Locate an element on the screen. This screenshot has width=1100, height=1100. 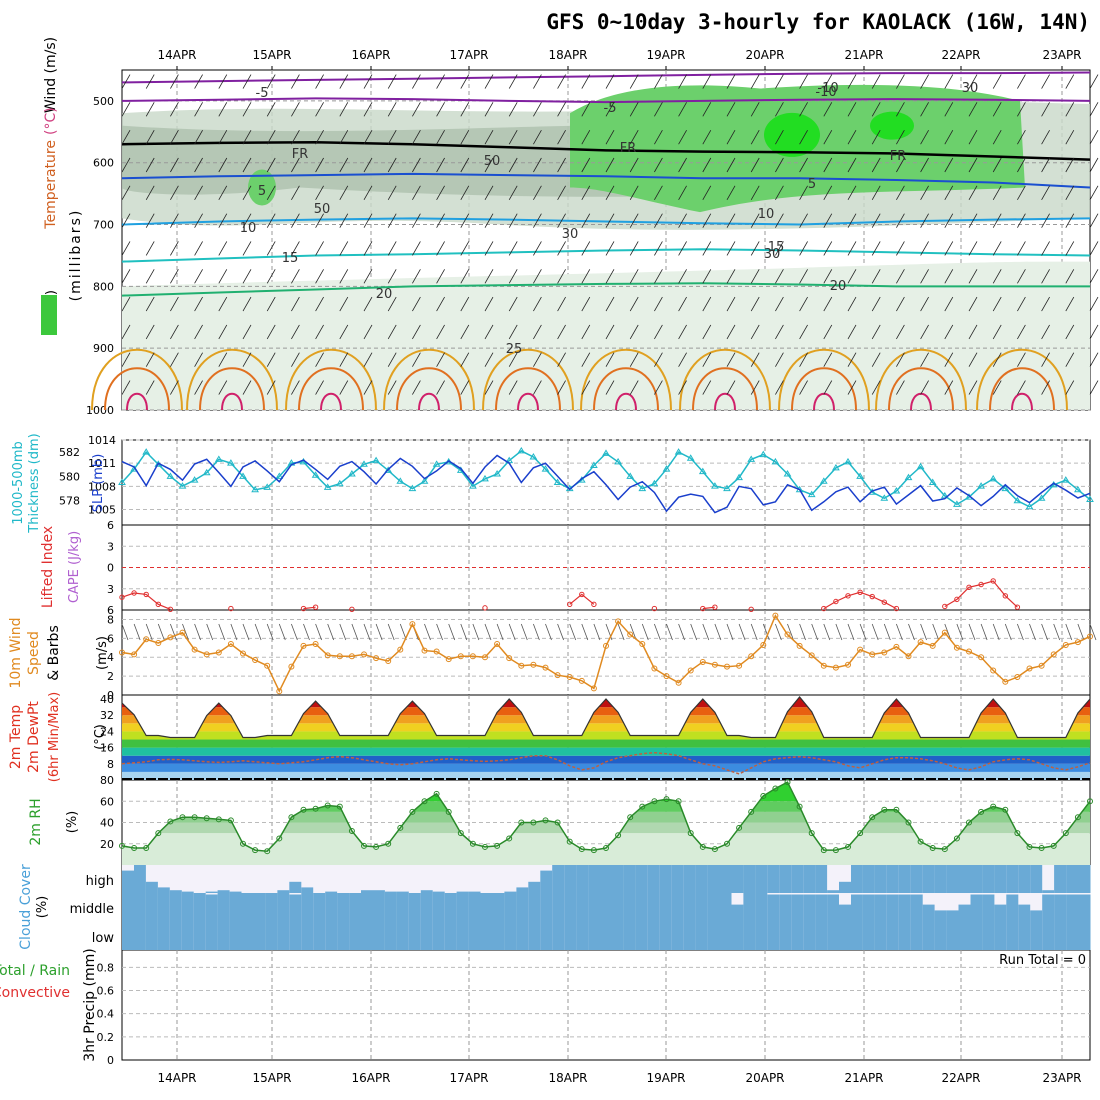
label-cloud-unit-group: (%) is located at coordinates (42, 907).